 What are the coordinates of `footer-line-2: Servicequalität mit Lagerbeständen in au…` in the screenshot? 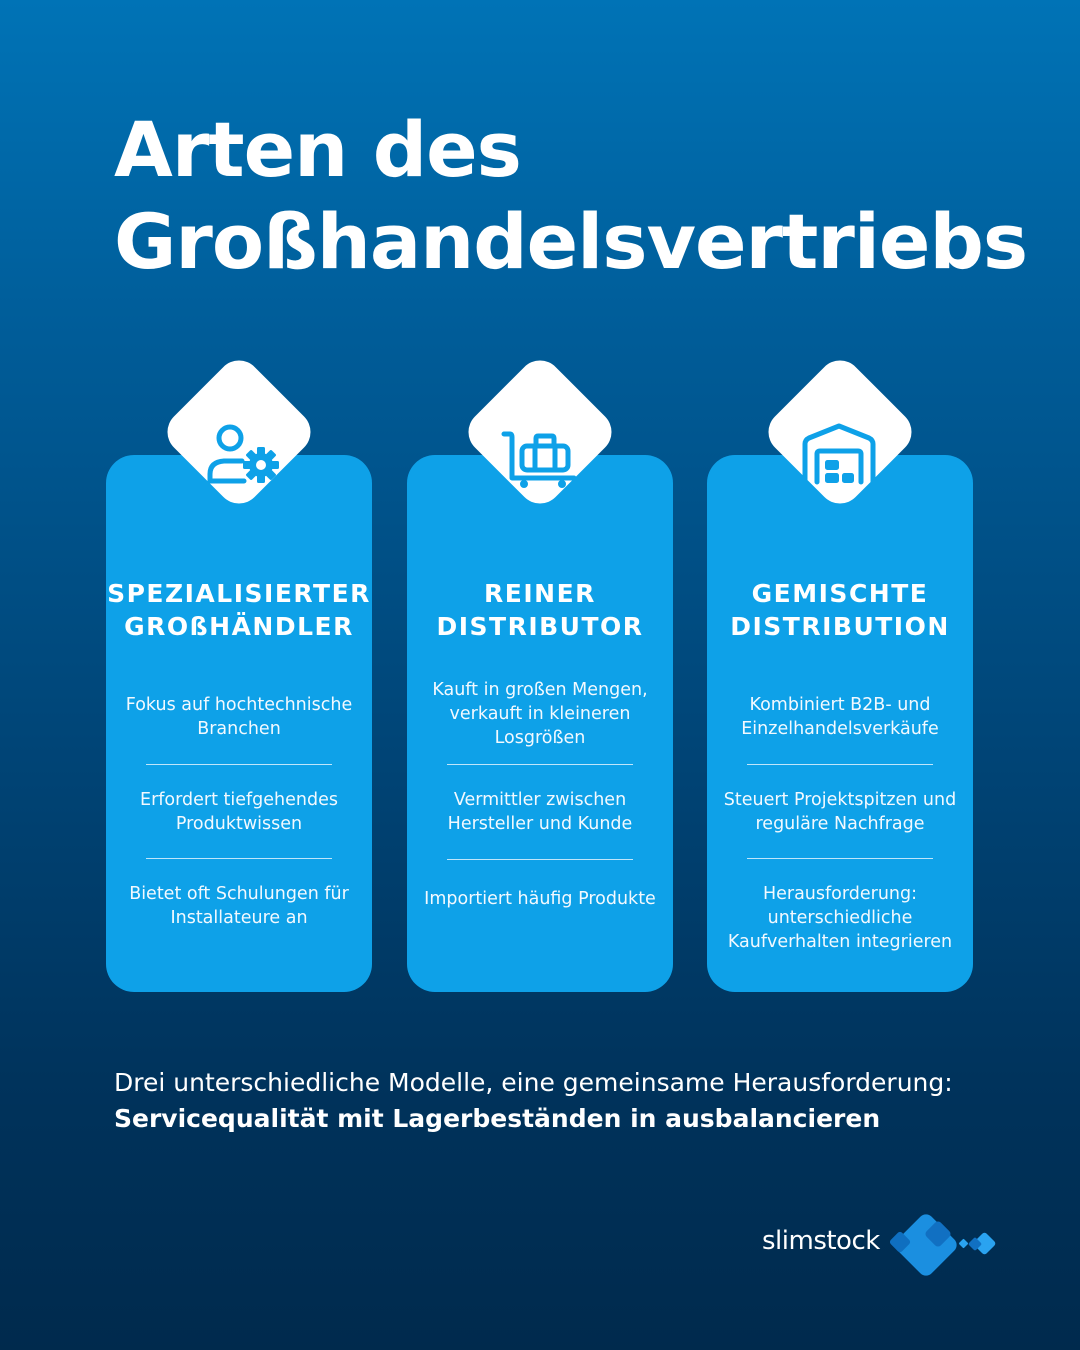 It's located at (497, 1118).